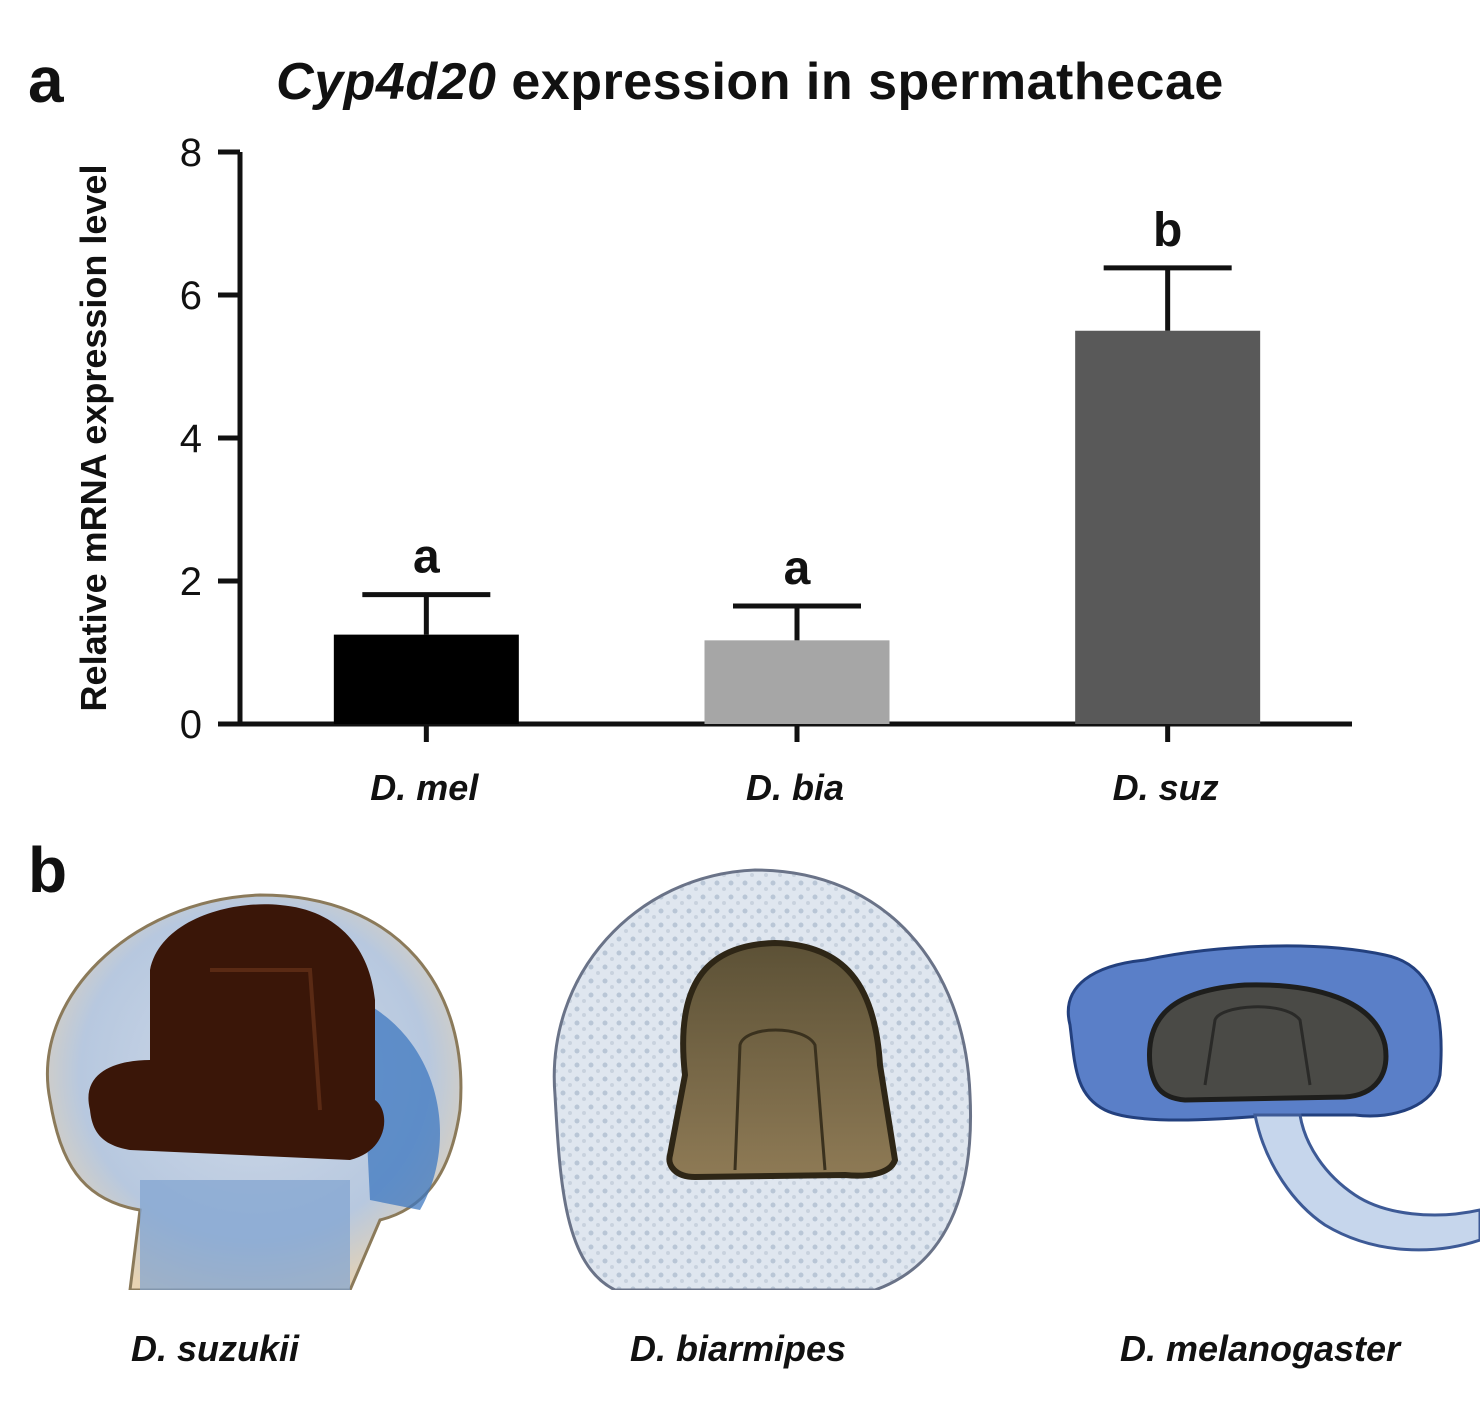 The height and width of the screenshot is (1420, 1480). I want to click on panel-b-label: b, so click(48, 870).